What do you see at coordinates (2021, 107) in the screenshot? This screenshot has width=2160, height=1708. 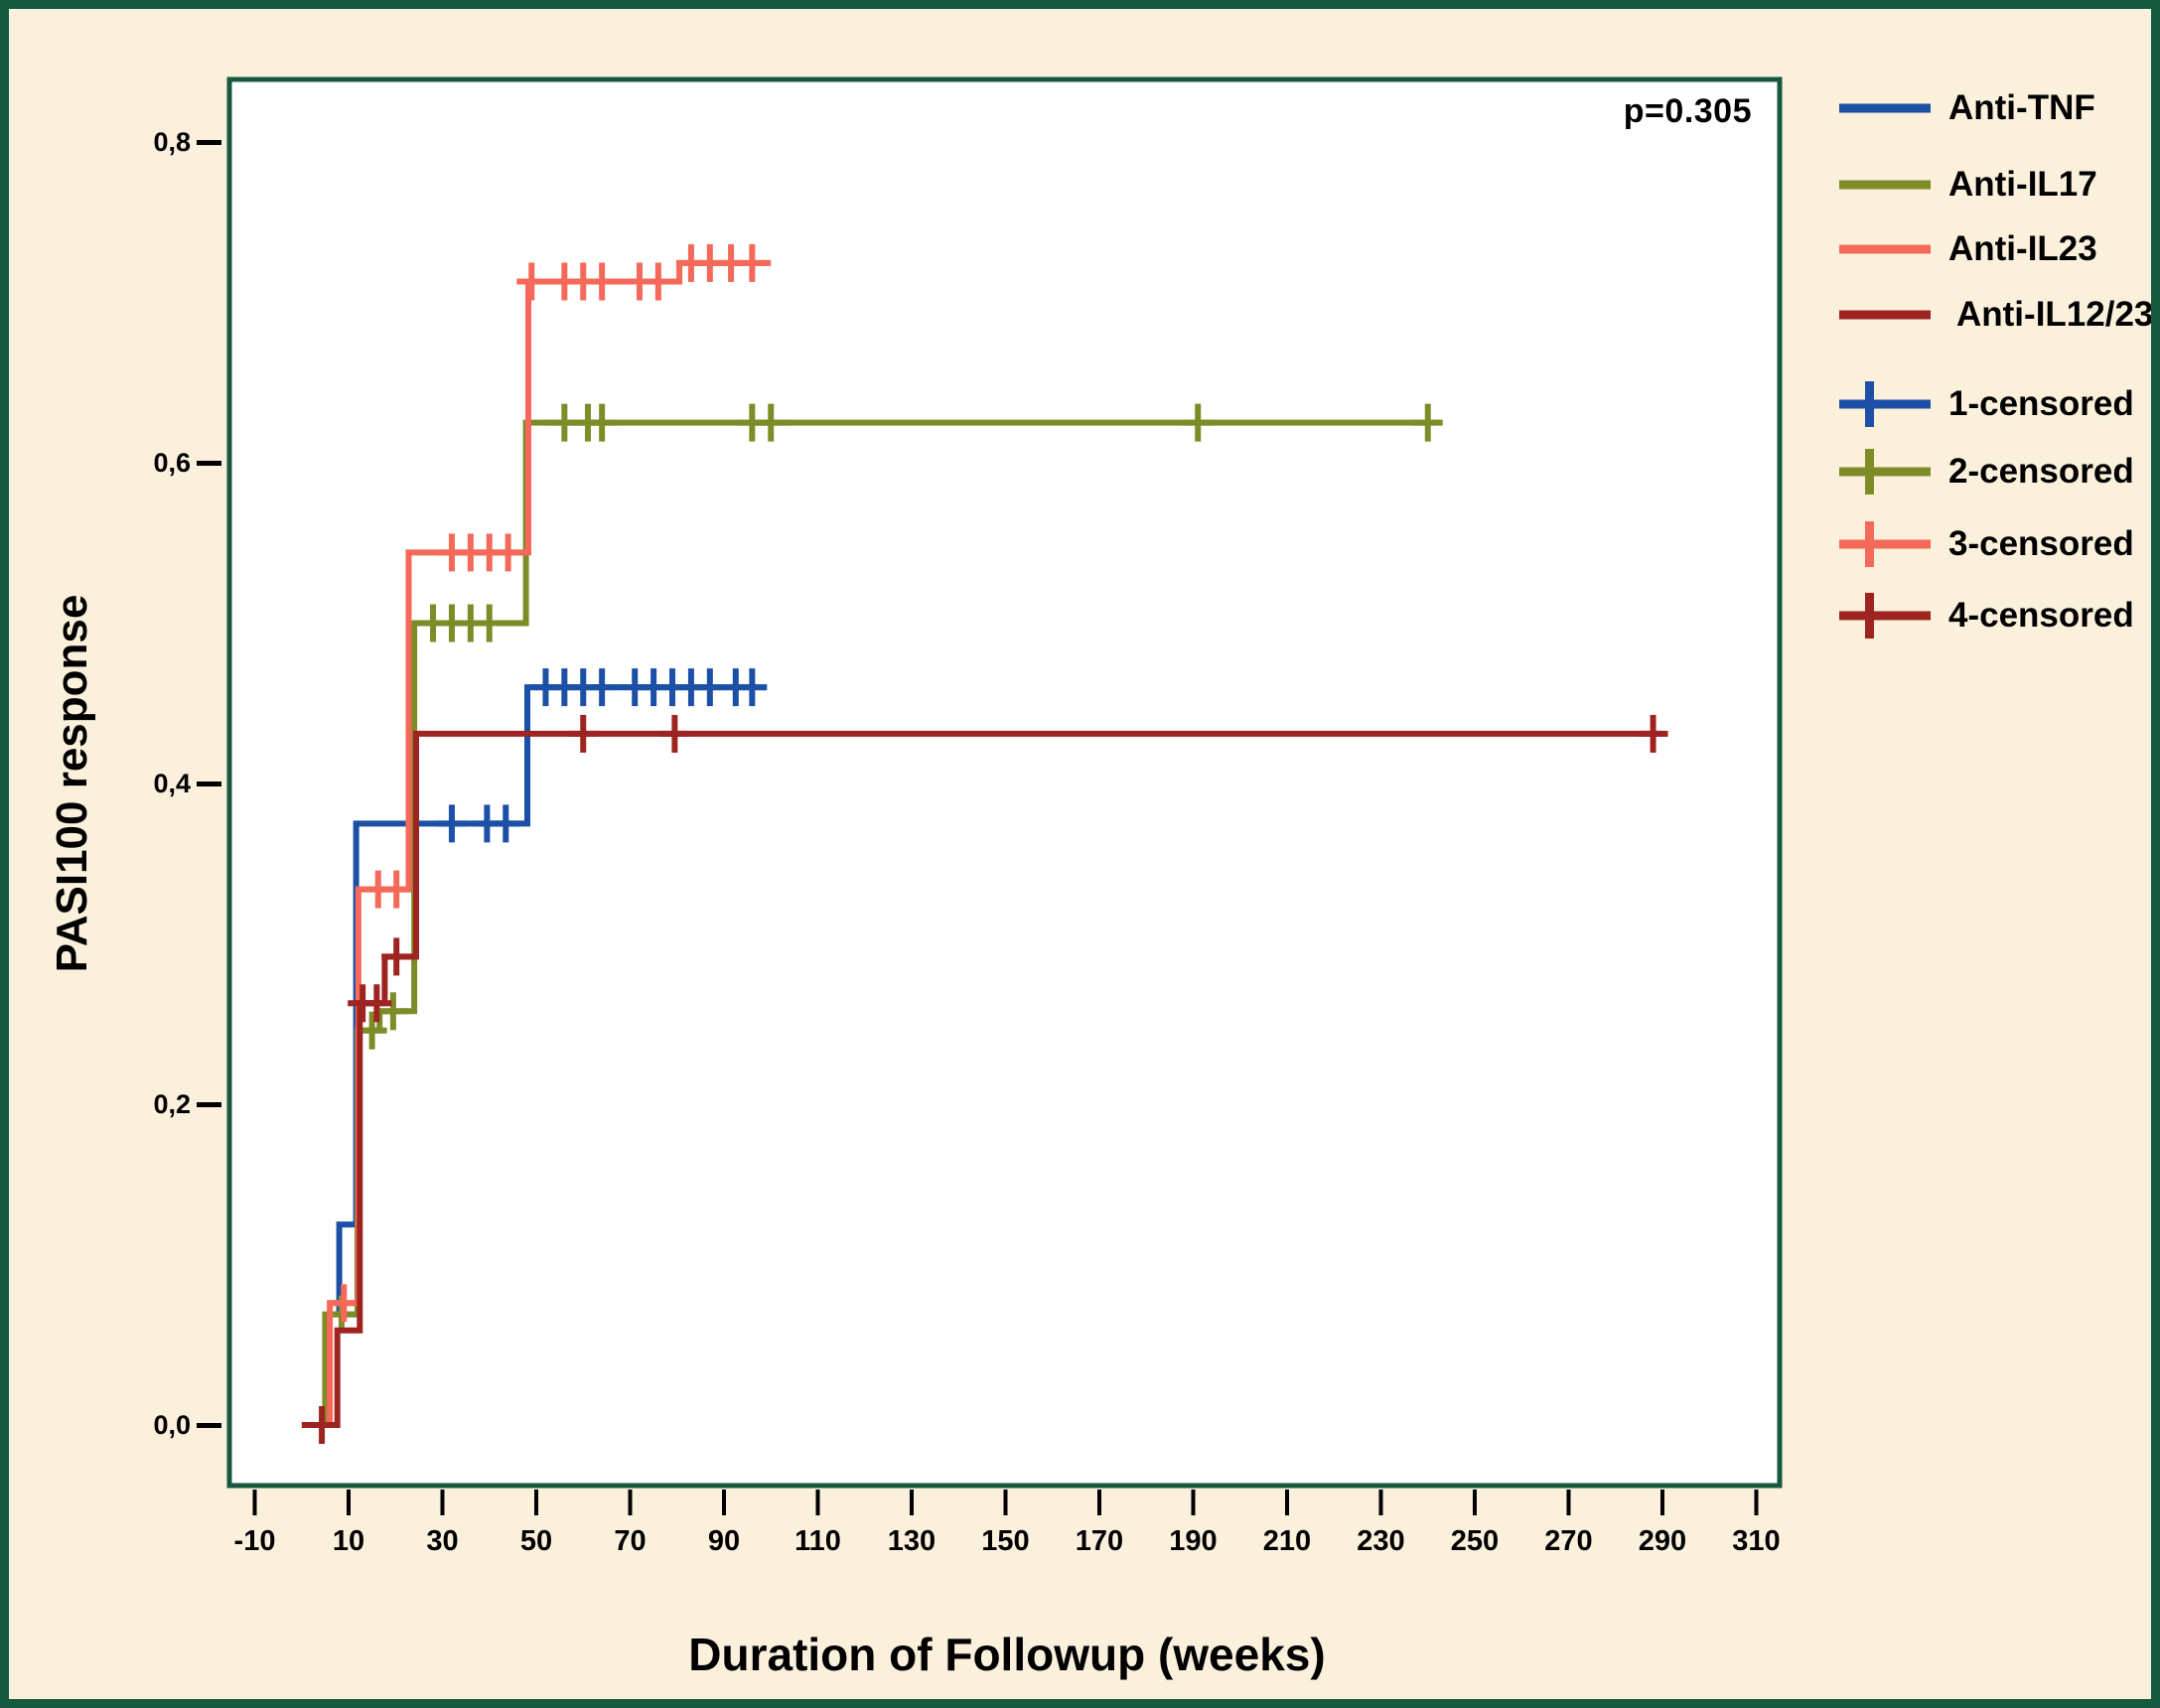 I see `legend-label: Anti-TNF` at bounding box center [2021, 107].